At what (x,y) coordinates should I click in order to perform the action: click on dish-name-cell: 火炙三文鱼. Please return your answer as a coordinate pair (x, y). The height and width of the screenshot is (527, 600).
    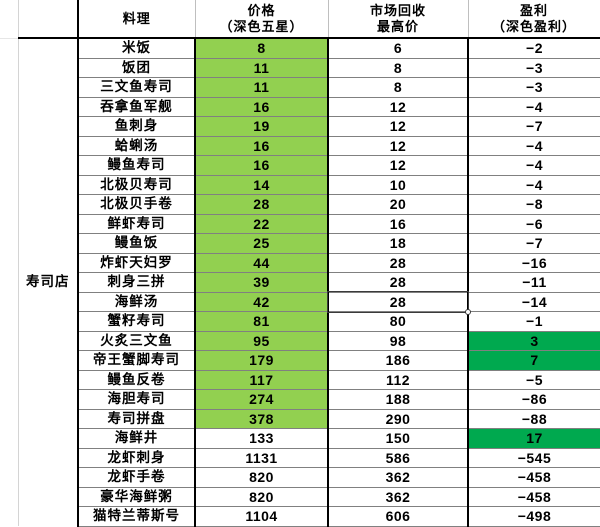
    Looking at the image, I should click on (136, 340).